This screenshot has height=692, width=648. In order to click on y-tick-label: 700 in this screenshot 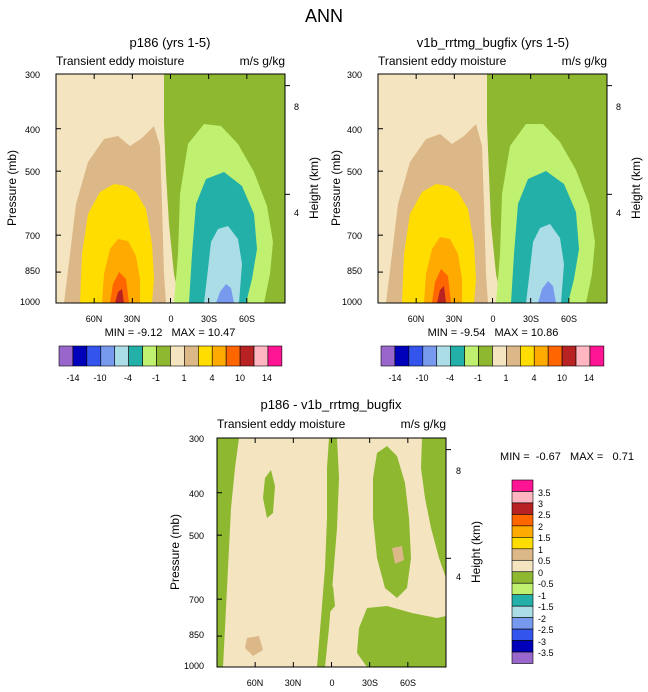, I will do `click(354, 236)`.